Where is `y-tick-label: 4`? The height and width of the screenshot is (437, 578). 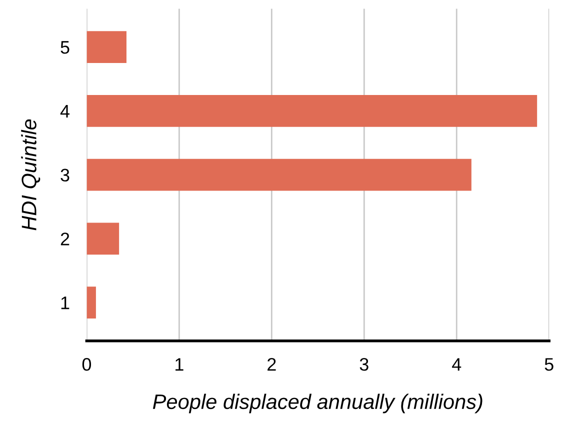 y-tick-label: 4 is located at coordinates (65, 111).